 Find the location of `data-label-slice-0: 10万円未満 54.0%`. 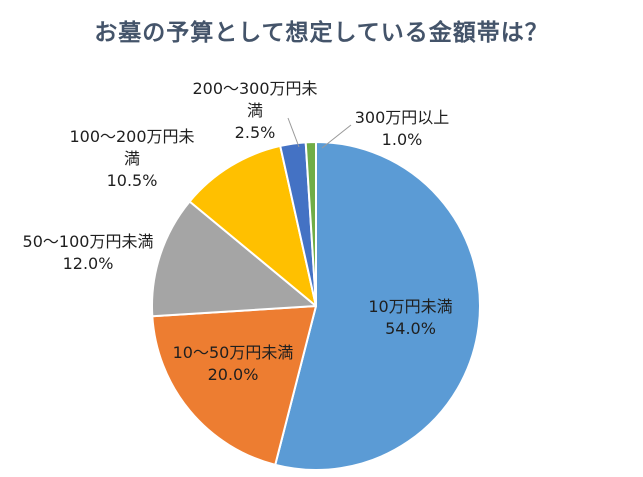

data-label-slice-0: 10万円未満 54.0% is located at coordinates (410, 318).